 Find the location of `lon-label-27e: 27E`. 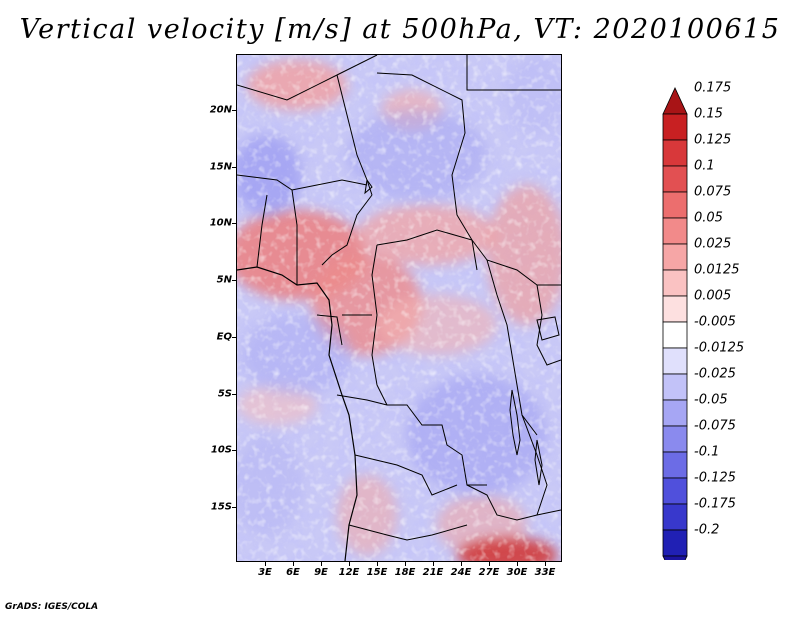

lon-label-27e: 27E is located at coordinates (489, 572).